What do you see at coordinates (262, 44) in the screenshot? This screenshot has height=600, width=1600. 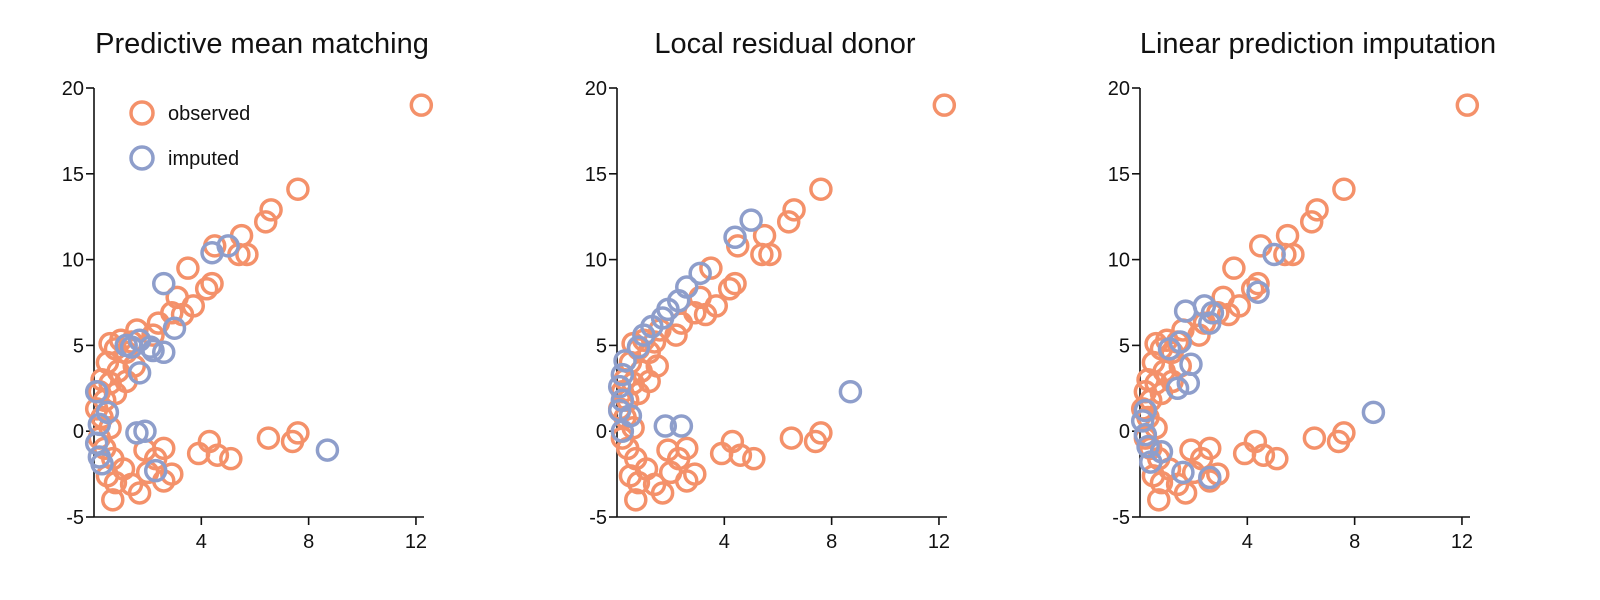 I see `chart-title: Predictive mean matching` at bounding box center [262, 44].